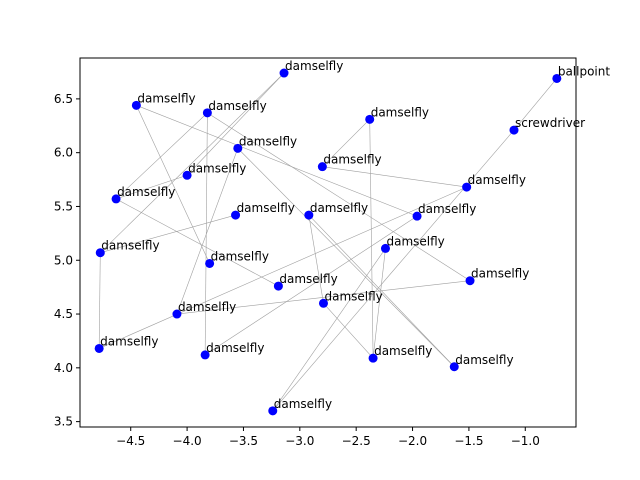 Image resolution: width=640 pixels, height=480 pixels. I want to click on point-label: screwdriver, so click(550, 123).